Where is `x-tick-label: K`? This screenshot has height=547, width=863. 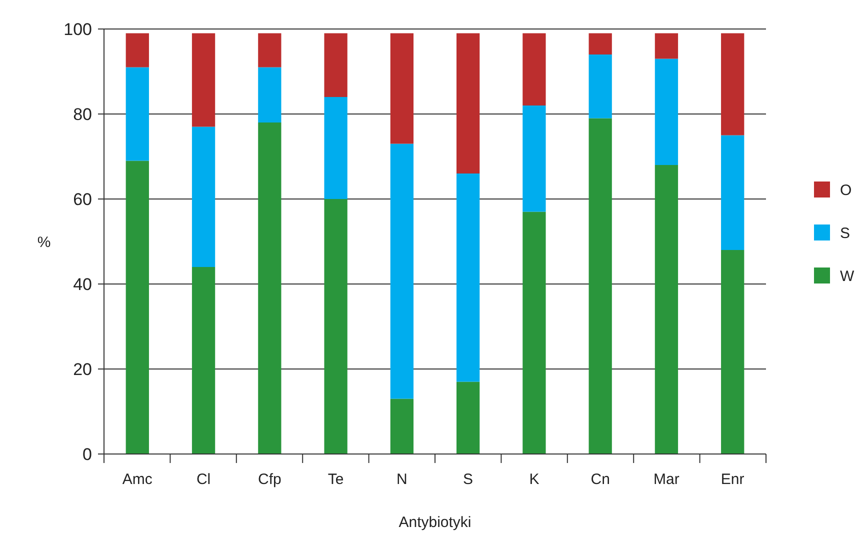
x-tick-label: K is located at coordinates (534, 479).